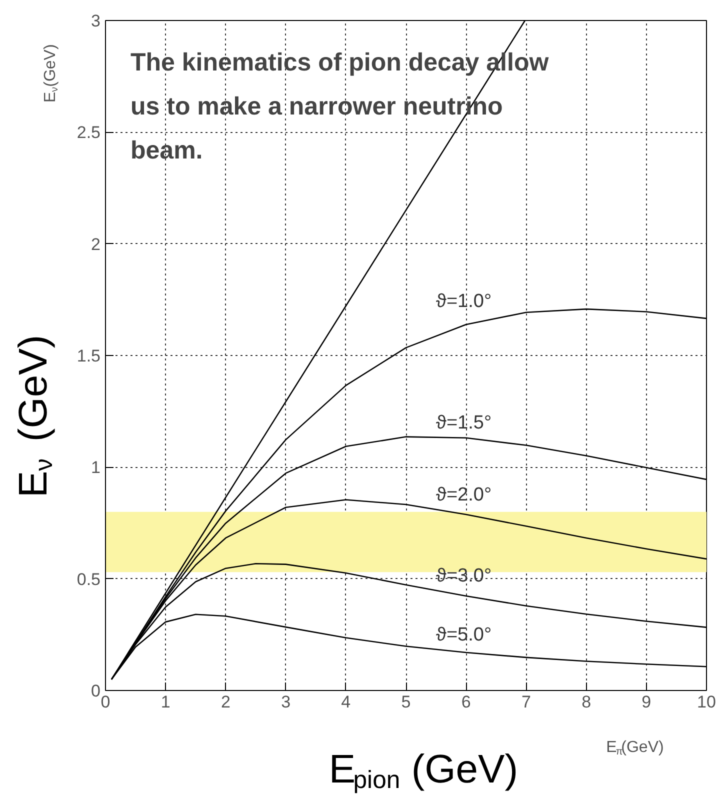 This screenshot has height=797, width=719. Describe the element at coordinates (35, 416) in the screenshot. I see `text: Eν (GeV)` at that location.